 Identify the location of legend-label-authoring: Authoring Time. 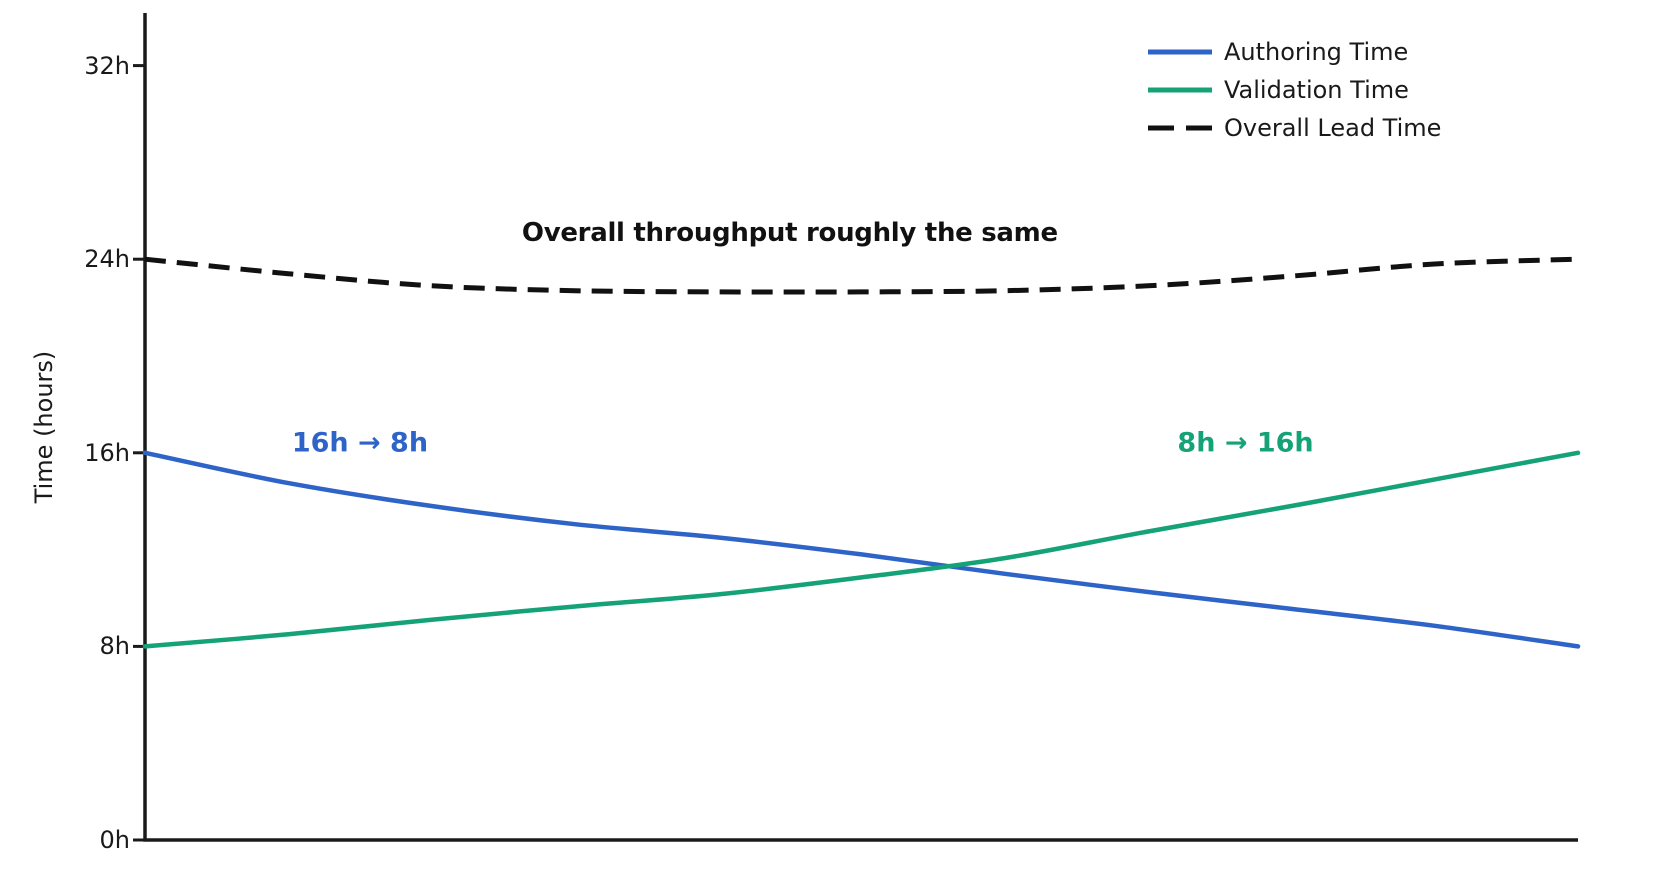
(1316, 52).